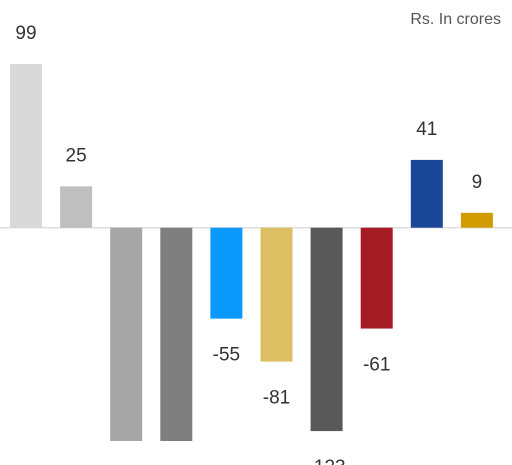  What do you see at coordinates (76, 155) in the screenshot?
I see `data-label: 25` at bounding box center [76, 155].